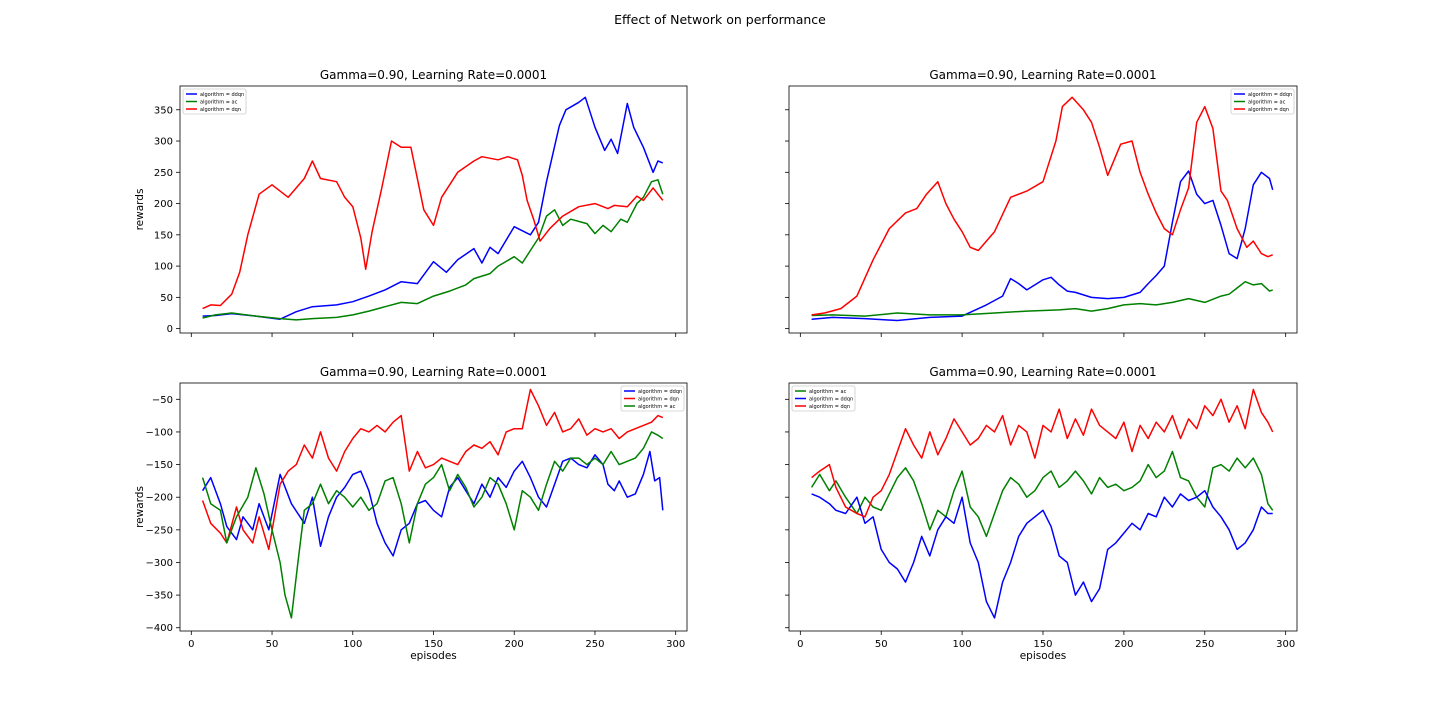  What do you see at coordinates (159, 596) in the screenshot?
I see `y-tick-label: −350` at bounding box center [159, 596].